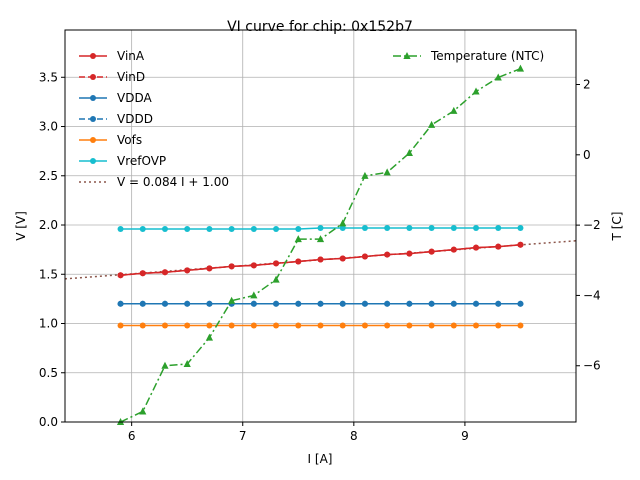 The width and height of the screenshot is (640, 480). What do you see at coordinates (48, 373) in the screenshot?
I see `y-tick-label: 0.5` at bounding box center [48, 373].